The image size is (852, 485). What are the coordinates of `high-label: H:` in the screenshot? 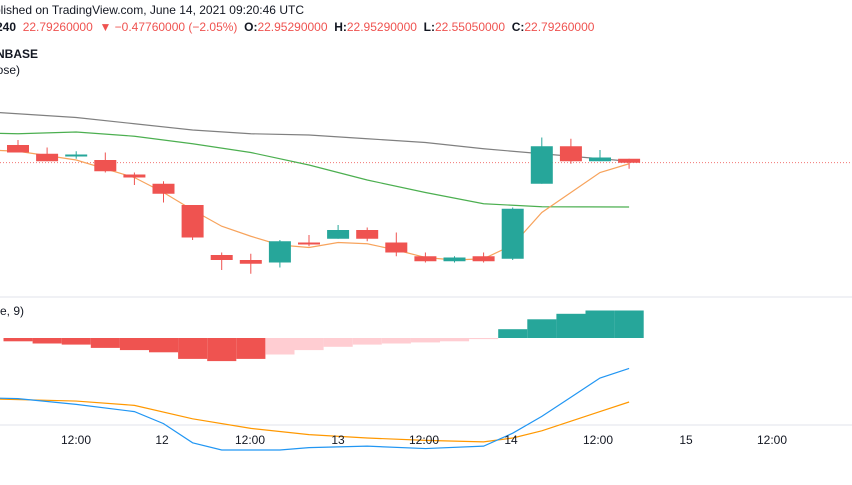 It's located at (340, 27).